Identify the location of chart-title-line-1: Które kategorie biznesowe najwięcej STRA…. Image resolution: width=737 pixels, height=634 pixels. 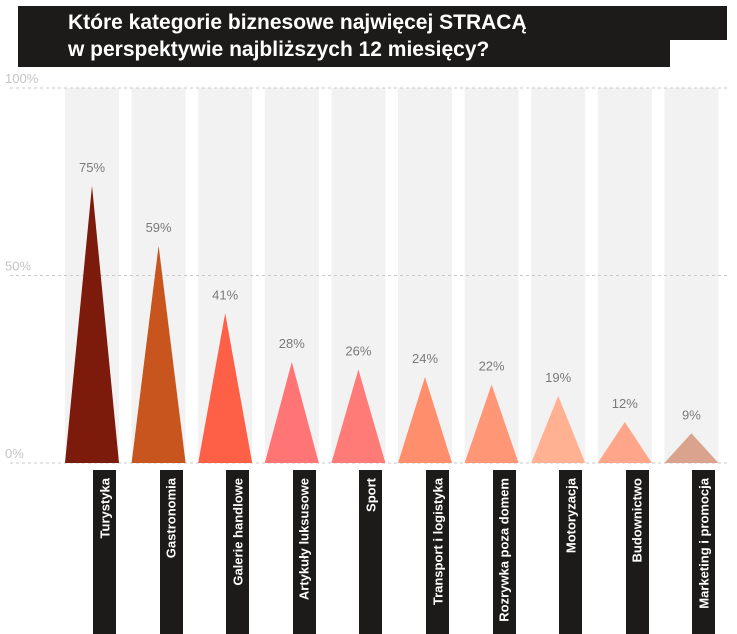
(372, 23).